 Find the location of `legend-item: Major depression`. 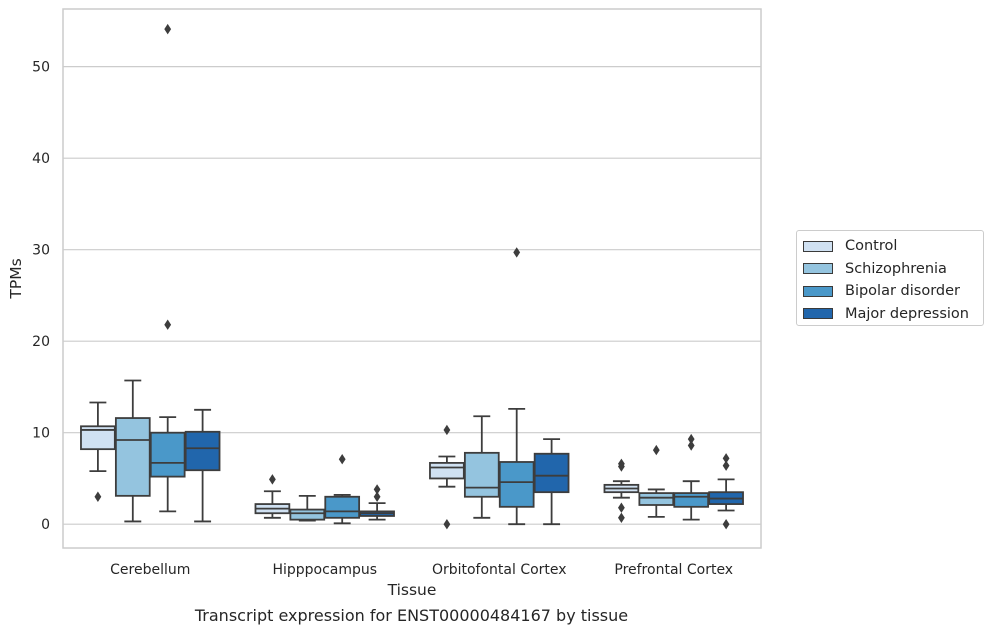

legend-item: Major depression is located at coordinates (893, 314).